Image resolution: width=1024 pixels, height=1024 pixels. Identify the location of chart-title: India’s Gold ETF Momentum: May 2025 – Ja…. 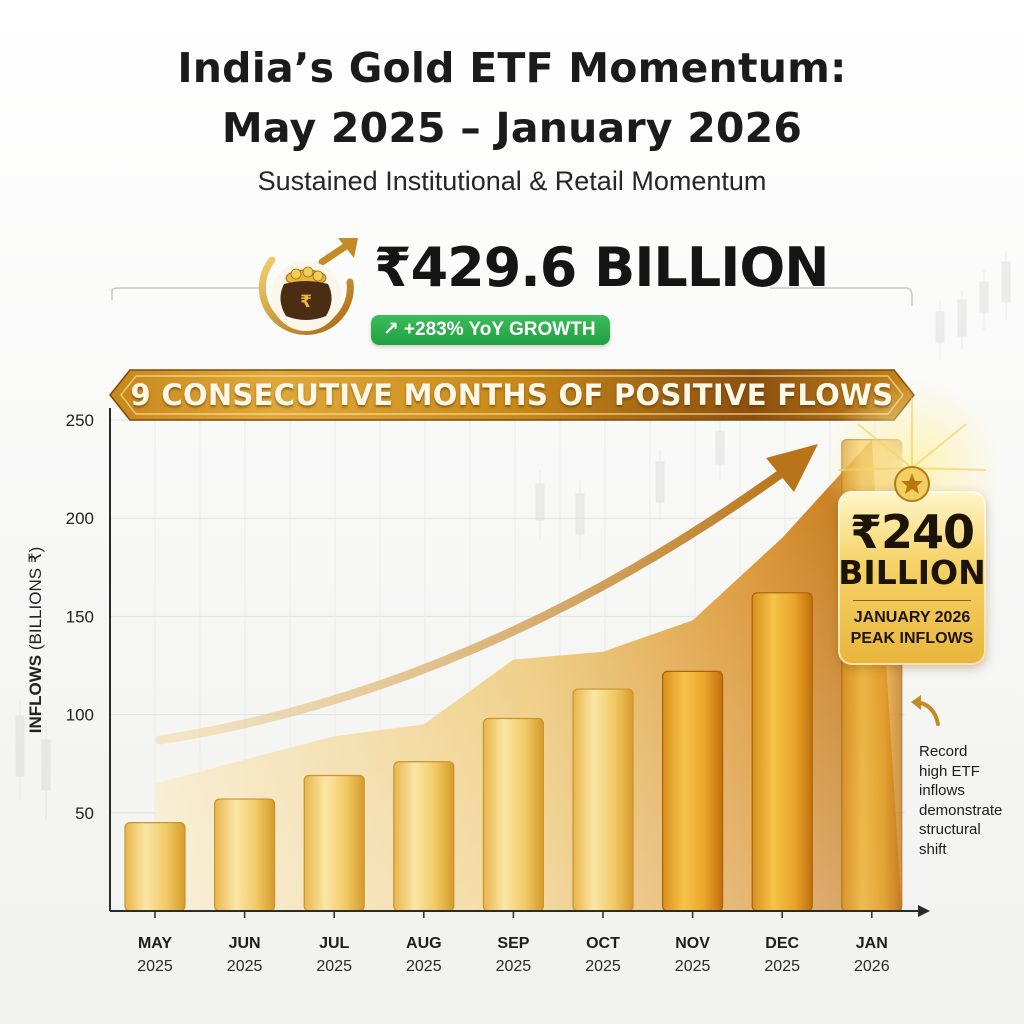
(512, 98).